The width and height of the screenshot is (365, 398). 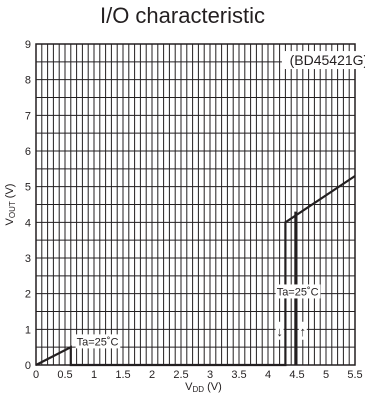 What do you see at coordinates (28, 152) in the screenshot?
I see `y-tick-label: 6` at bounding box center [28, 152].